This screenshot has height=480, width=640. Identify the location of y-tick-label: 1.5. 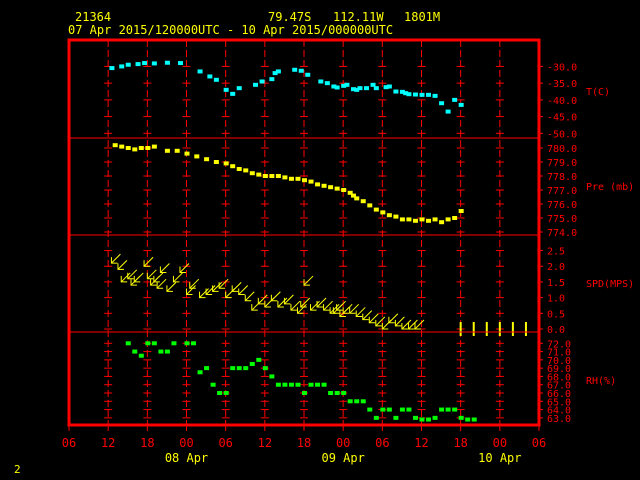
(556, 283).